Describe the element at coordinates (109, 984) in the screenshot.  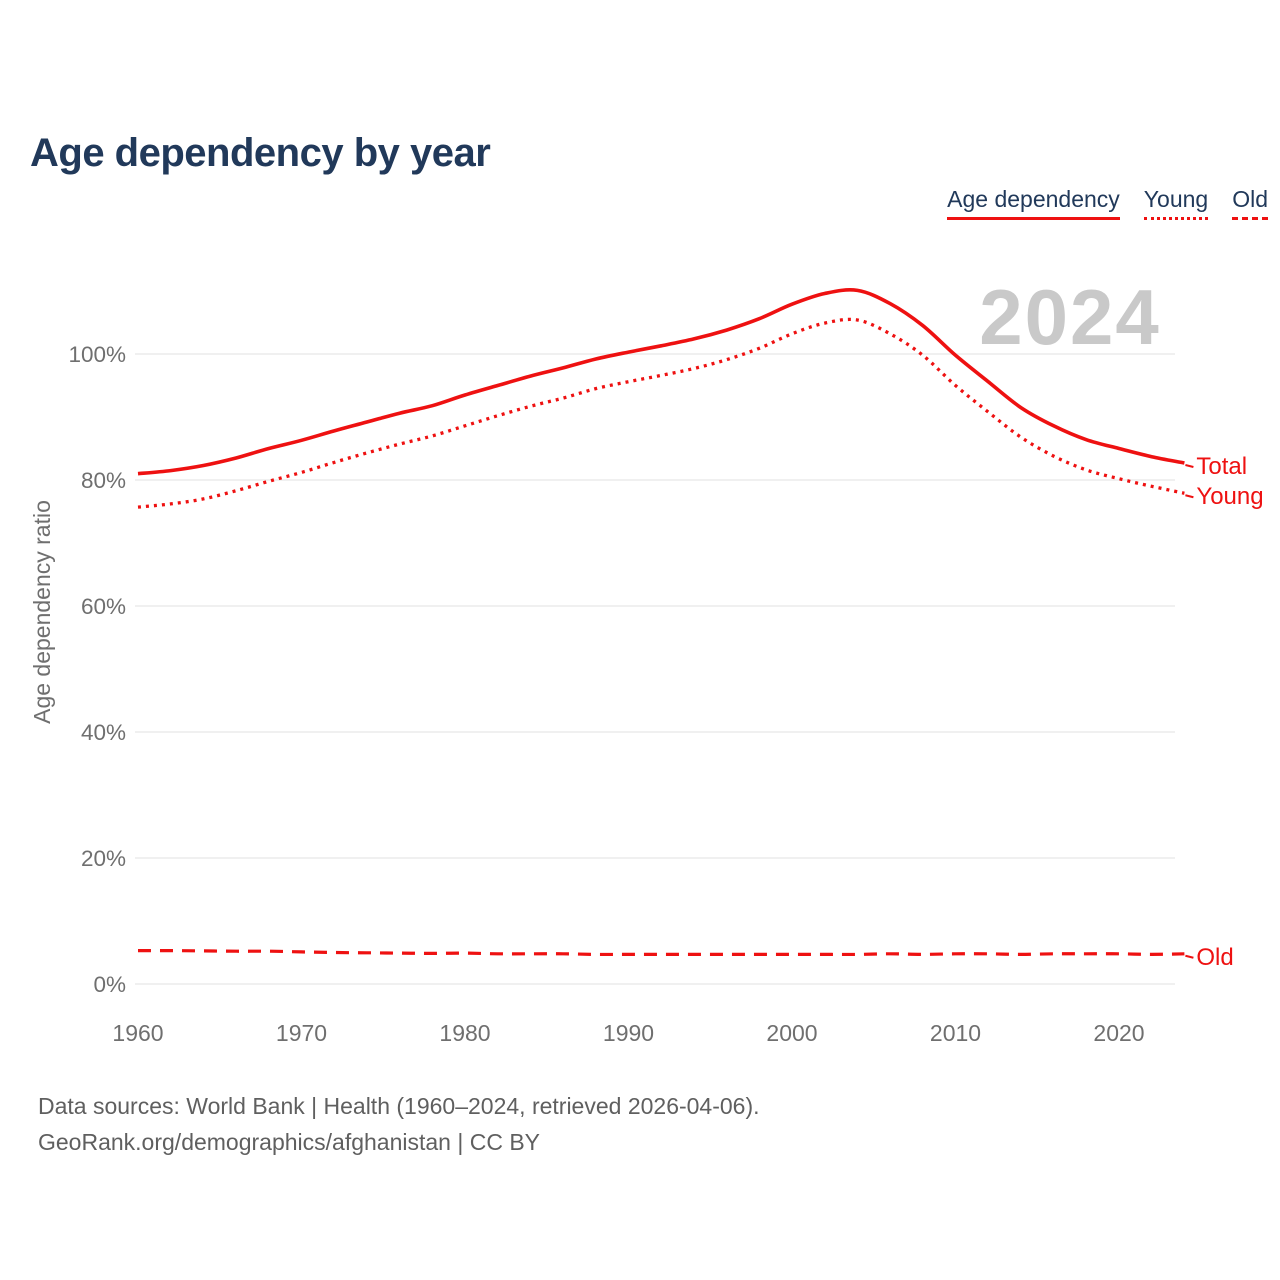
I see `y-tick-label-0: 0%` at that location.